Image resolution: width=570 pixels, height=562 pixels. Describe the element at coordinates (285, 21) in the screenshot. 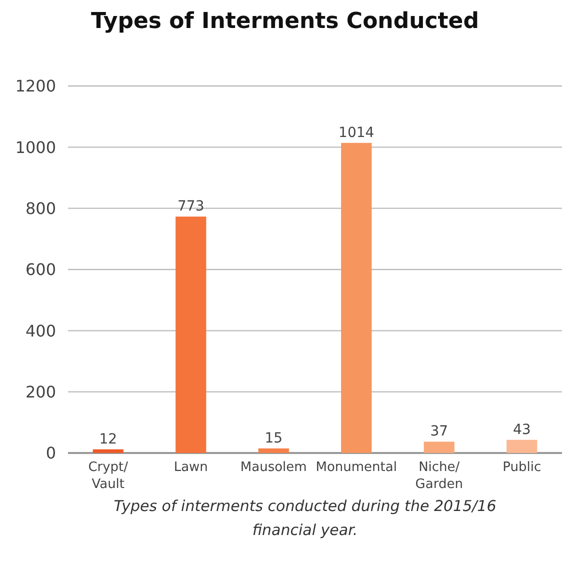

I see `chart-title: Types of Interments Conducted` at that location.